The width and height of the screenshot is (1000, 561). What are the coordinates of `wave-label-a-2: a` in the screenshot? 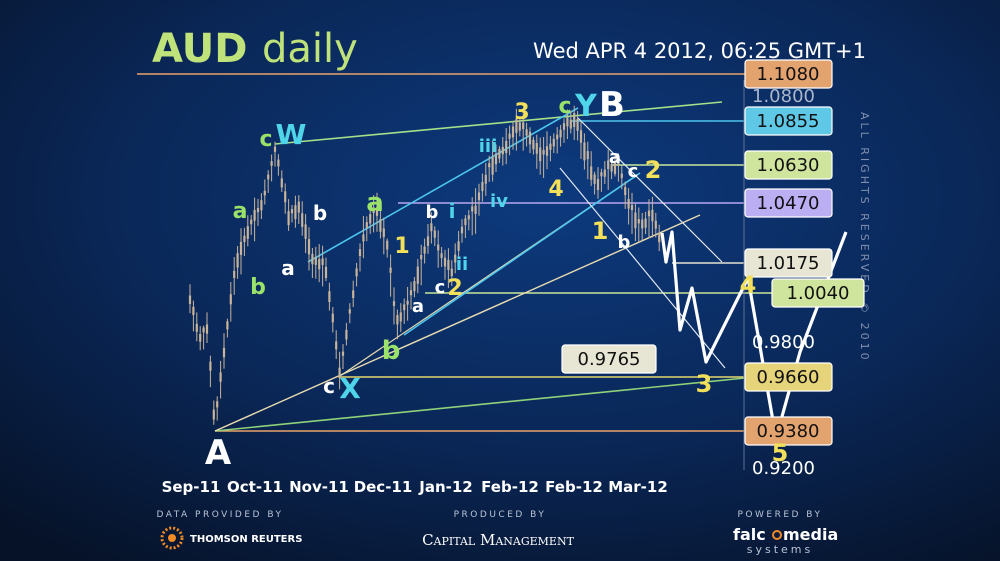 It's located at (418, 306).